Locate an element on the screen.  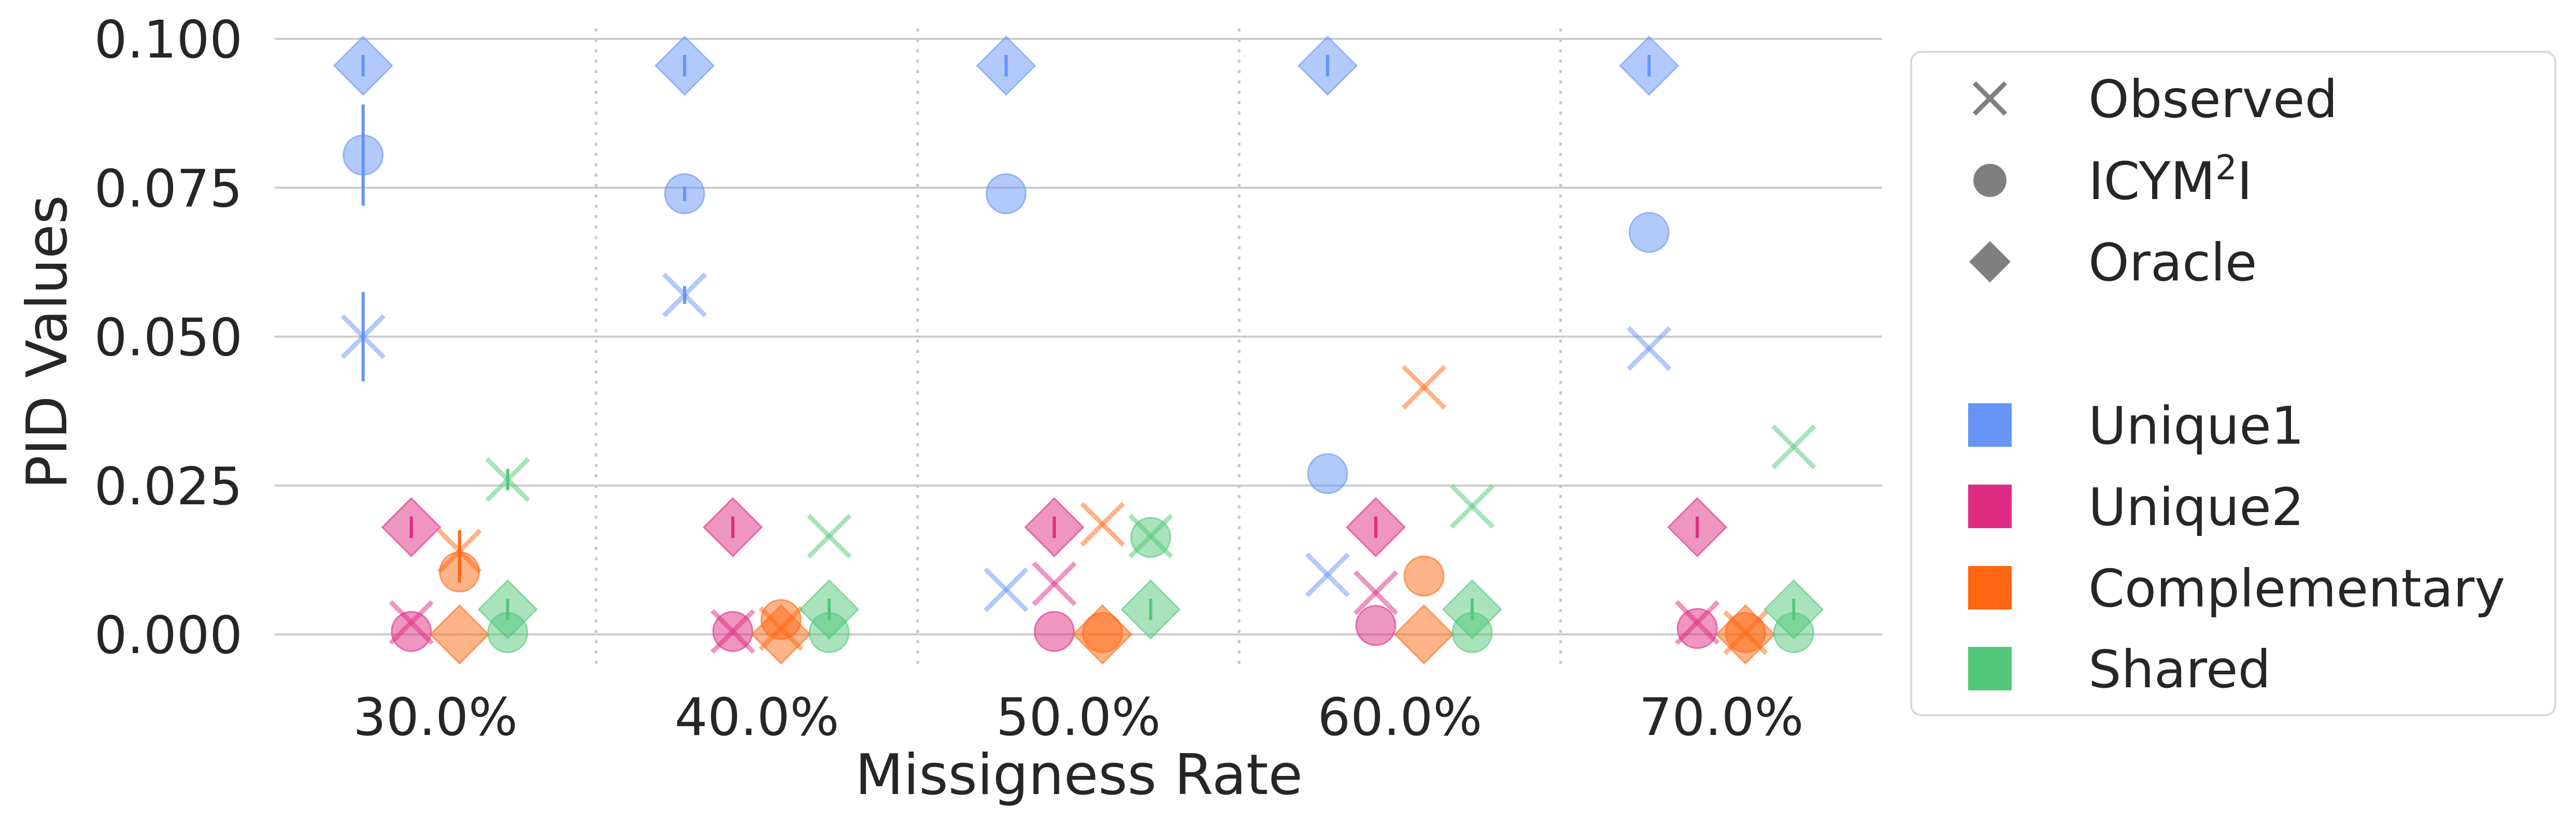
x-tick-label: 40.0% is located at coordinates (757, 717).